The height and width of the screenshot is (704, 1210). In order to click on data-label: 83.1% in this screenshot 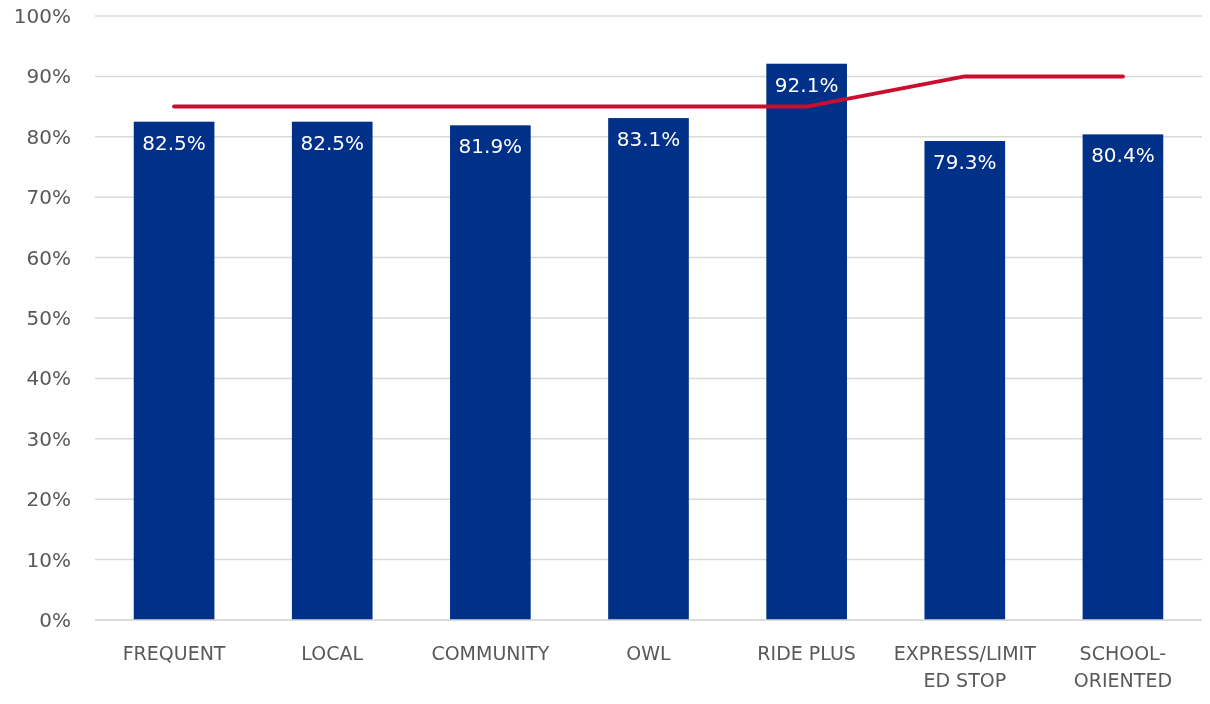, I will do `click(648, 139)`.